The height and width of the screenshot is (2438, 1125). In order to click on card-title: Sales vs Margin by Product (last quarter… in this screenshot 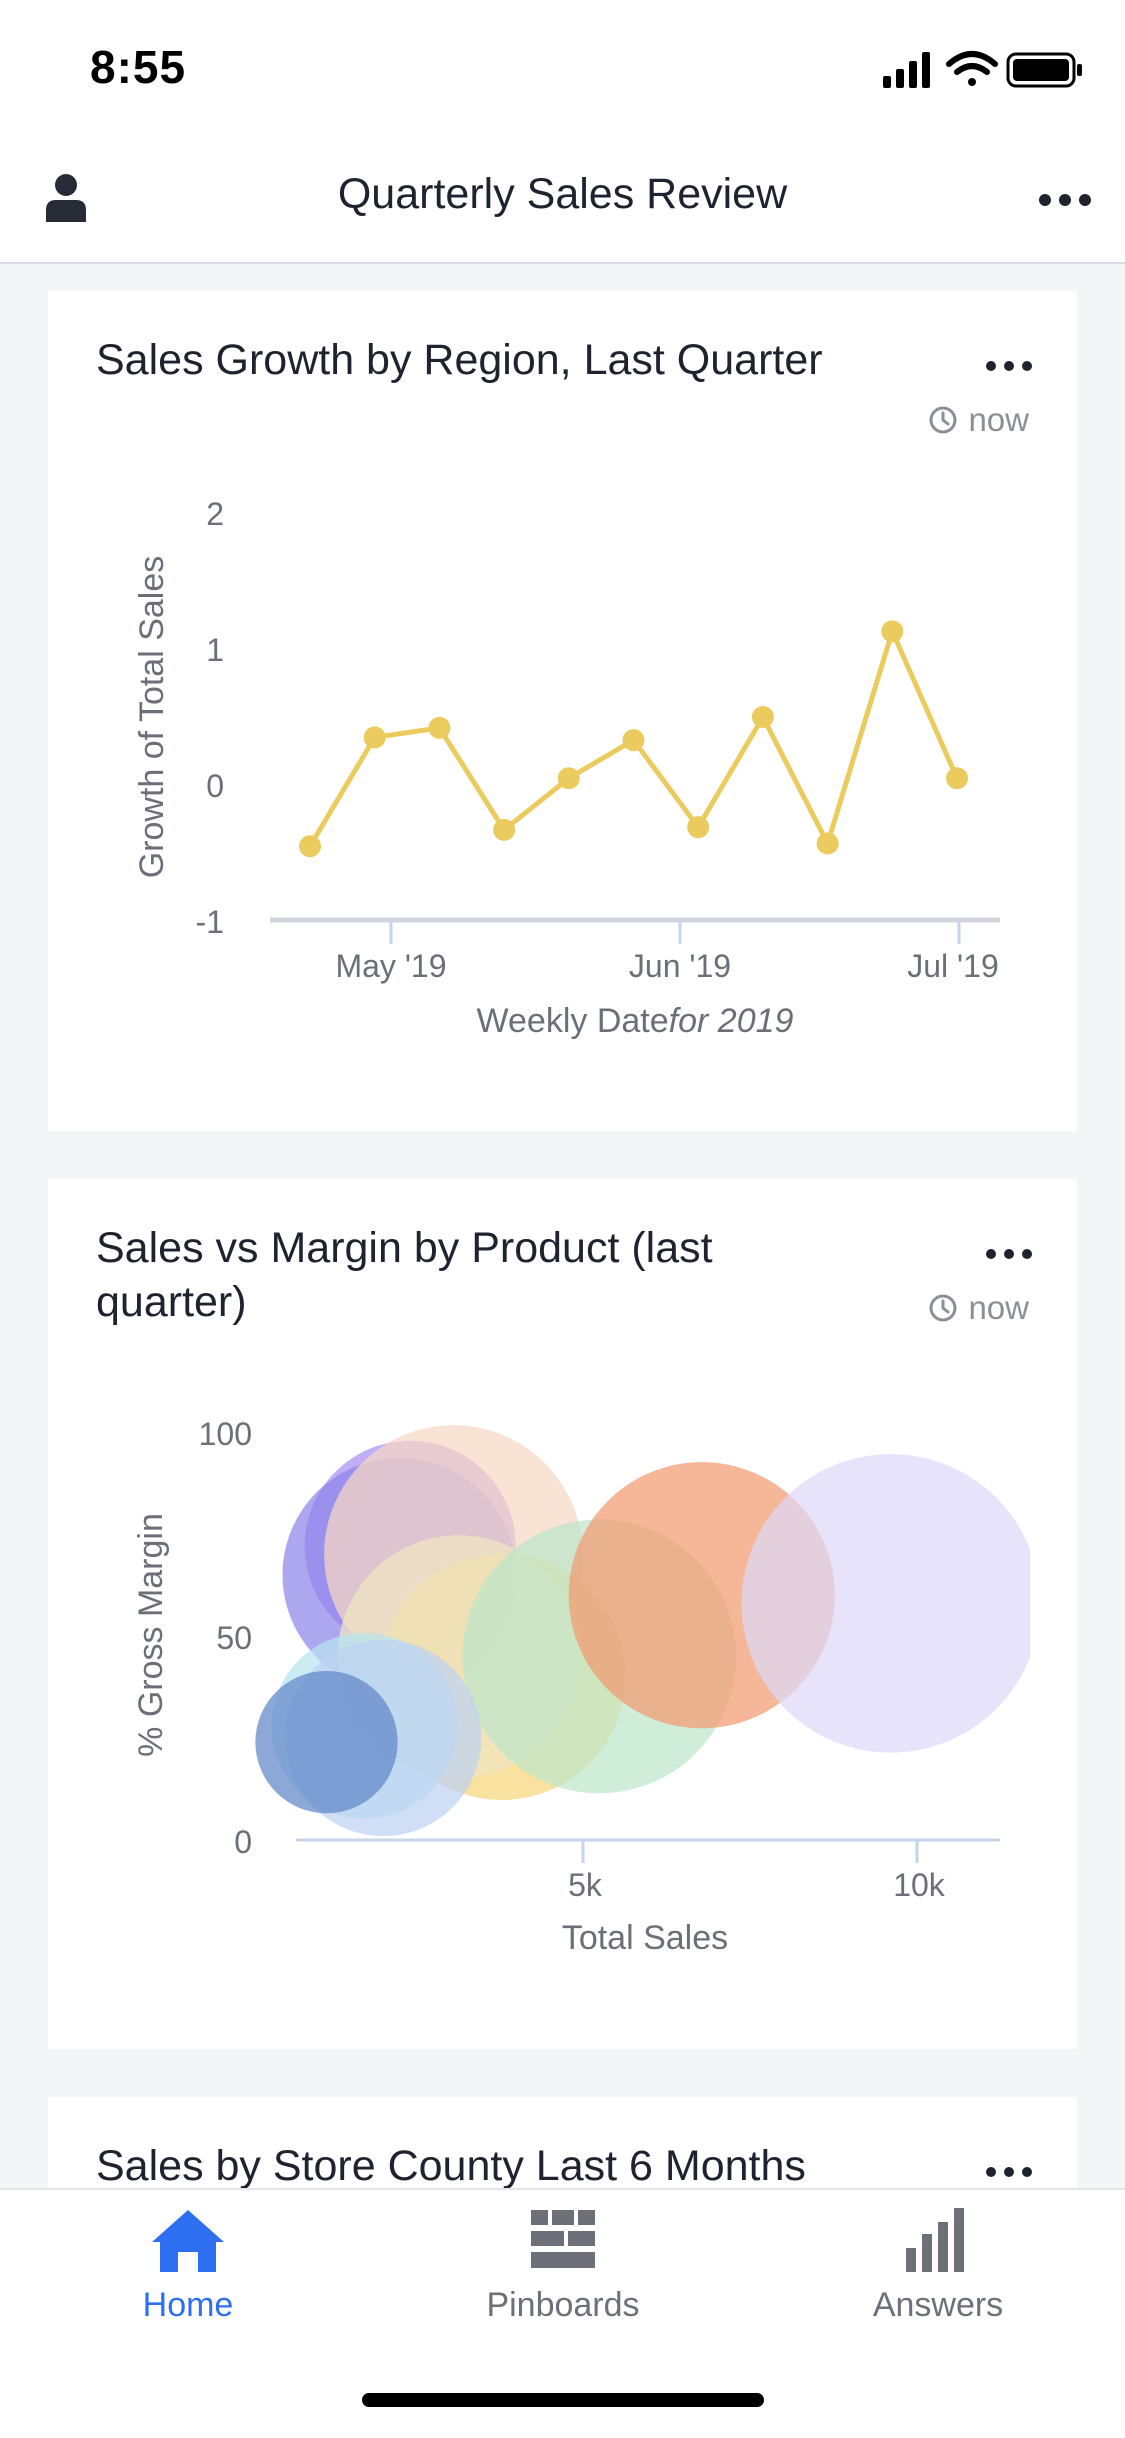, I will do `click(404, 1275)`.